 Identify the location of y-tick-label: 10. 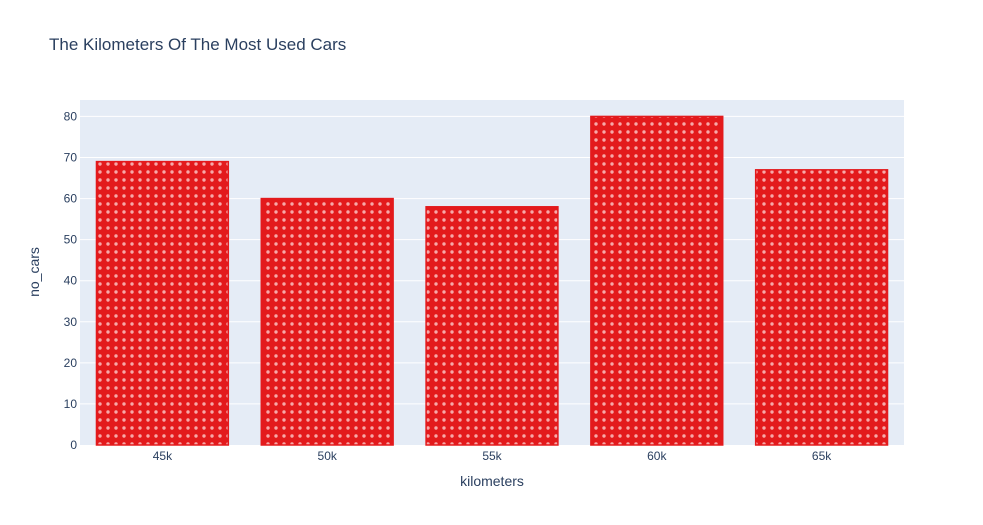
(71, 404).